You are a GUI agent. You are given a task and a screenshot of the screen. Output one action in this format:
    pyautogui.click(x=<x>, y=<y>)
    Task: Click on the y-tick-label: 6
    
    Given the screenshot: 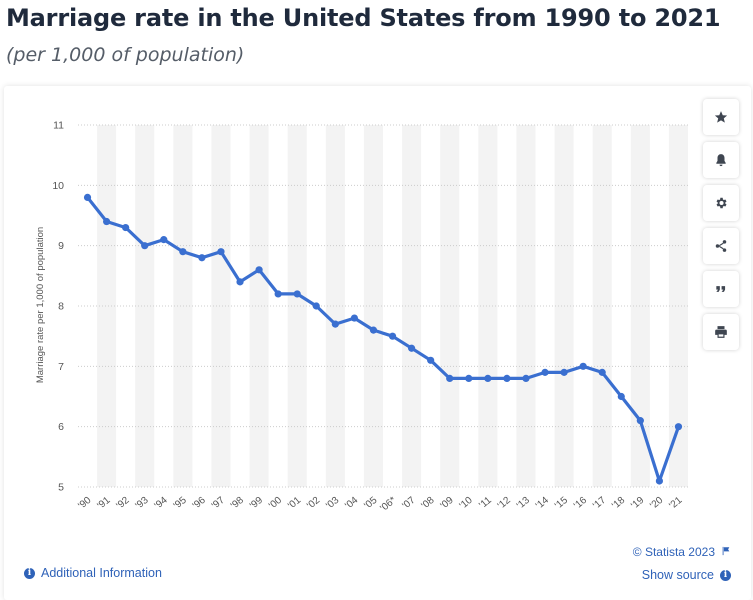 What is the action you would take?
    pyautogui.click(x=61, y=427)
    